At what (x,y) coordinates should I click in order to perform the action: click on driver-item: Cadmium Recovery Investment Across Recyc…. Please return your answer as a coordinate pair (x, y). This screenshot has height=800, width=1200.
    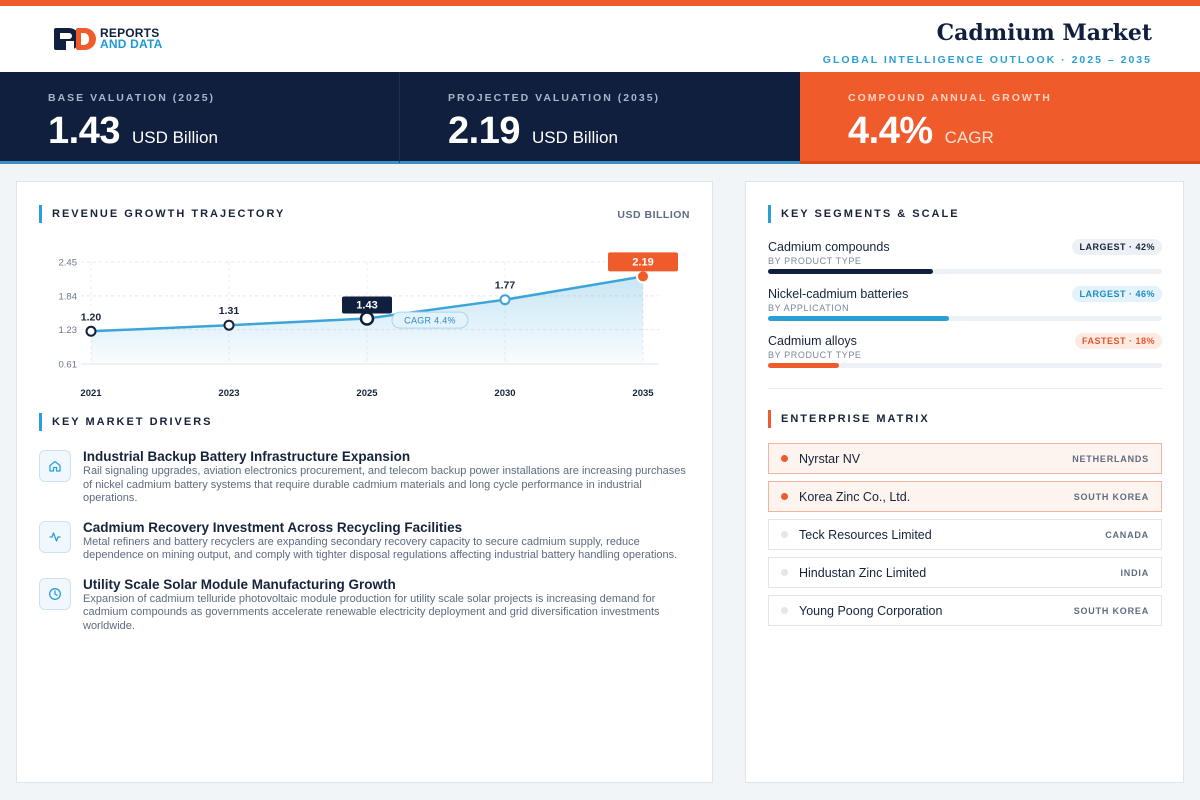
    Looking at the image, I should click on (366, 541).